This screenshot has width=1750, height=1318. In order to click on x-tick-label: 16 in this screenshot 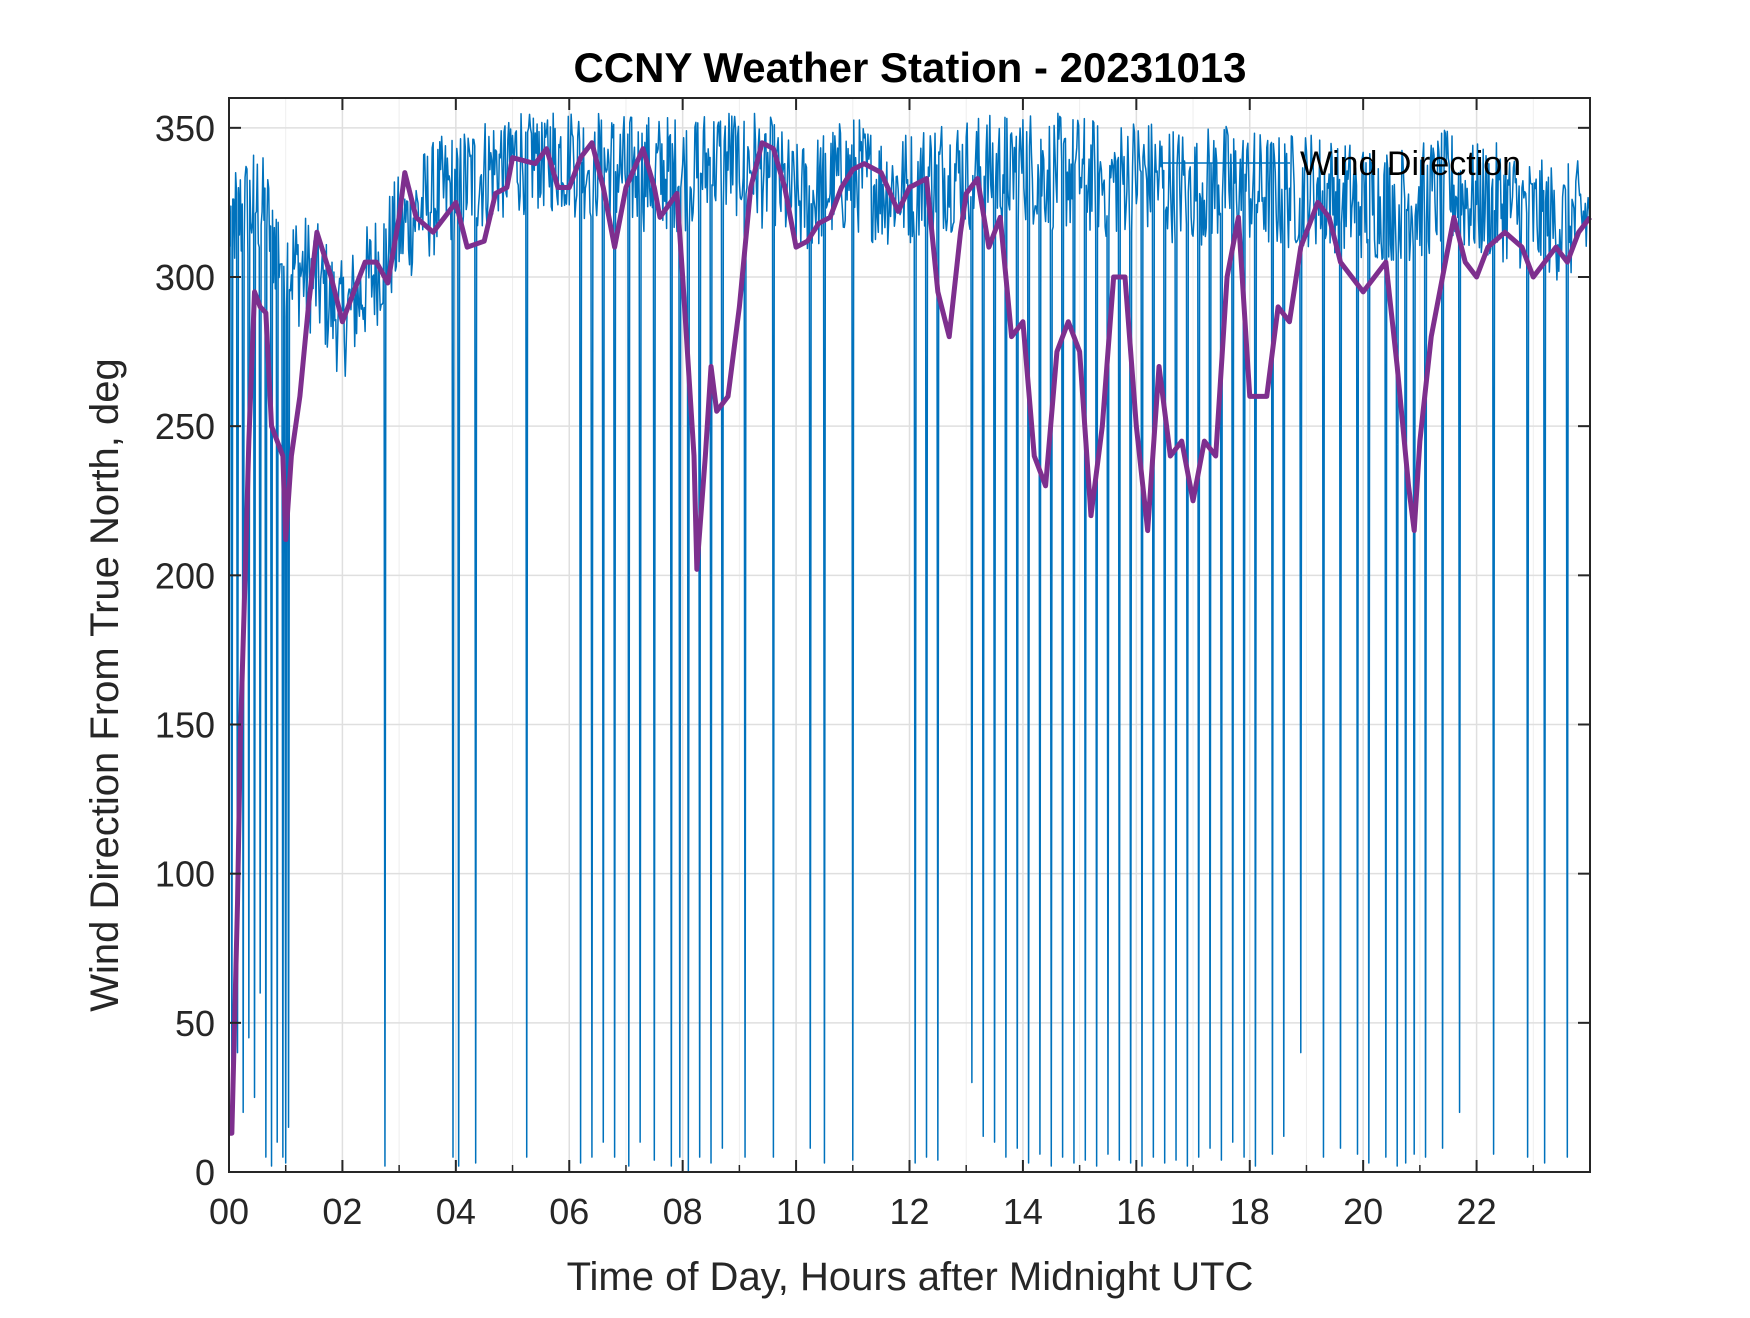, I will do `click(1136, 1211)`.